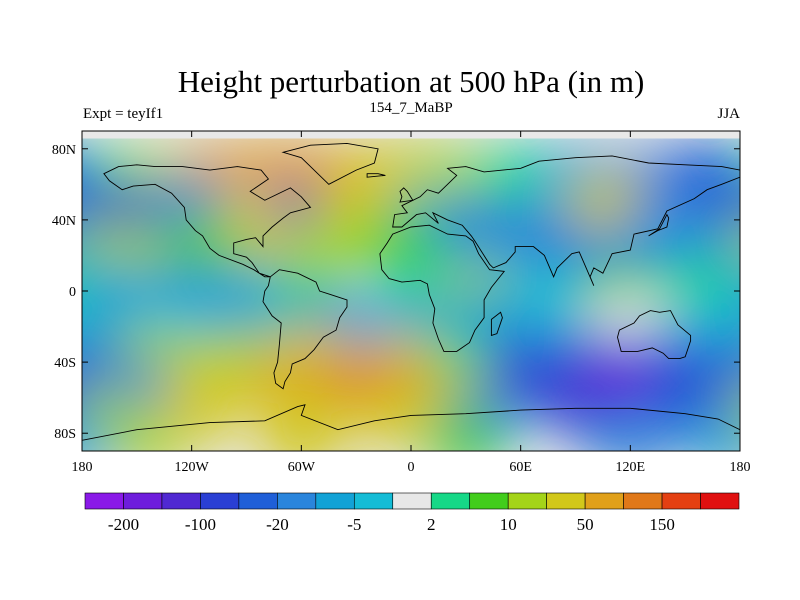 This screenshot has width=800, height=600. What do you see at coordinates (277, 524) in the screenshot?
I see `colorbar-label-2: -20` at bounding box center [277, 524].